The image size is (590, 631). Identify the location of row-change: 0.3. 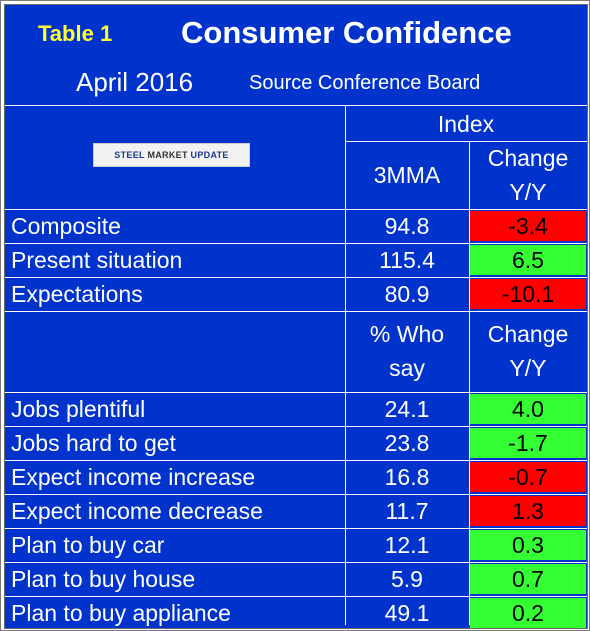
(528, 545).